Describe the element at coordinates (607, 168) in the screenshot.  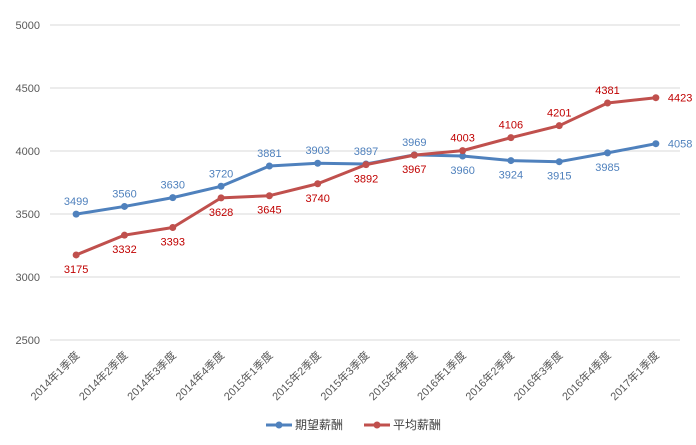
I see `data-label: 3985` at that location.